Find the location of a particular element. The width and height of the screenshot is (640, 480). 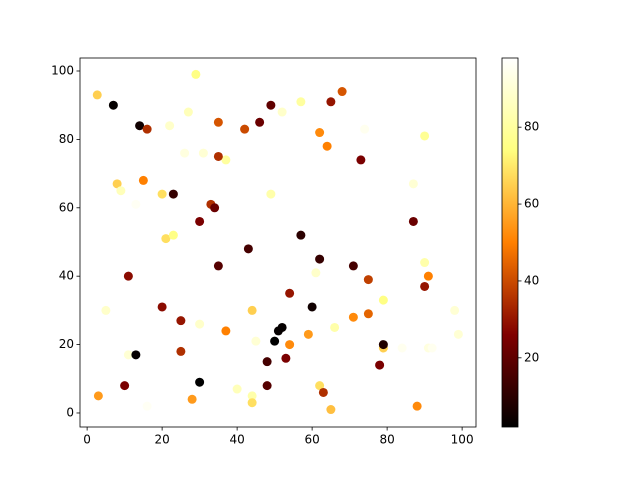

colorbar is located at coordinates (510, 242).